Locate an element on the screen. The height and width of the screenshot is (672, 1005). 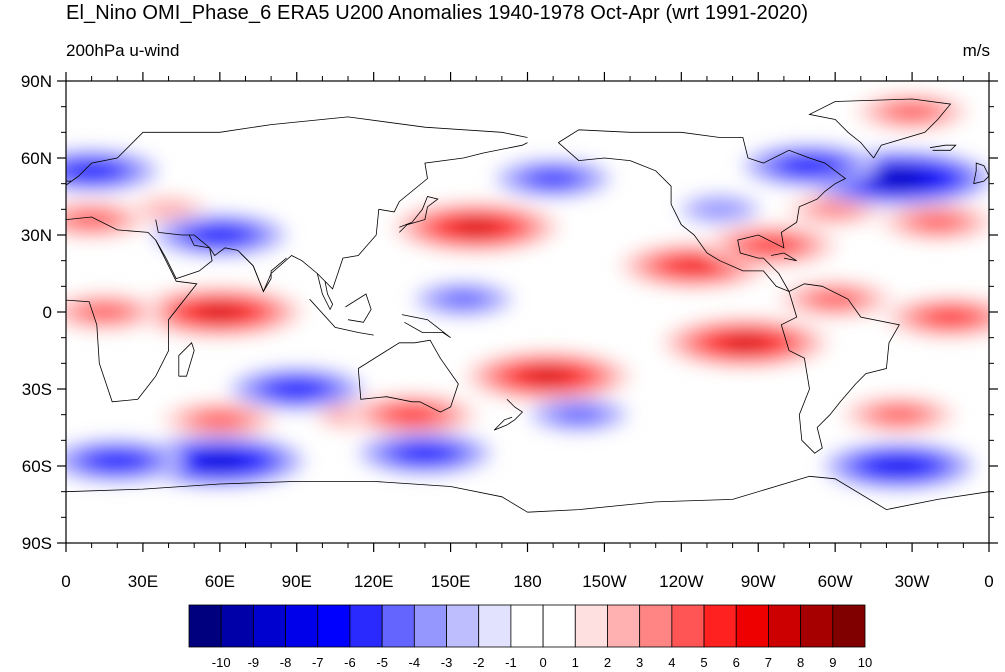
lon-tick-label: 30W is located at coordinates (912, 581).